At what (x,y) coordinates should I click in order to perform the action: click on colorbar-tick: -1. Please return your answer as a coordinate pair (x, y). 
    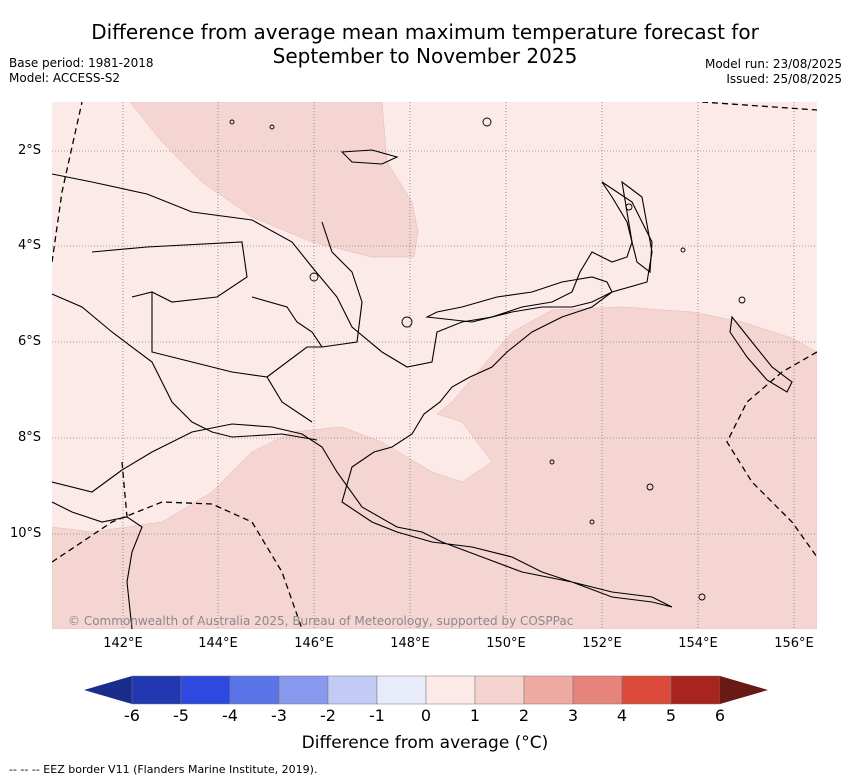
    Looking at the image, I should click on (377, 715).